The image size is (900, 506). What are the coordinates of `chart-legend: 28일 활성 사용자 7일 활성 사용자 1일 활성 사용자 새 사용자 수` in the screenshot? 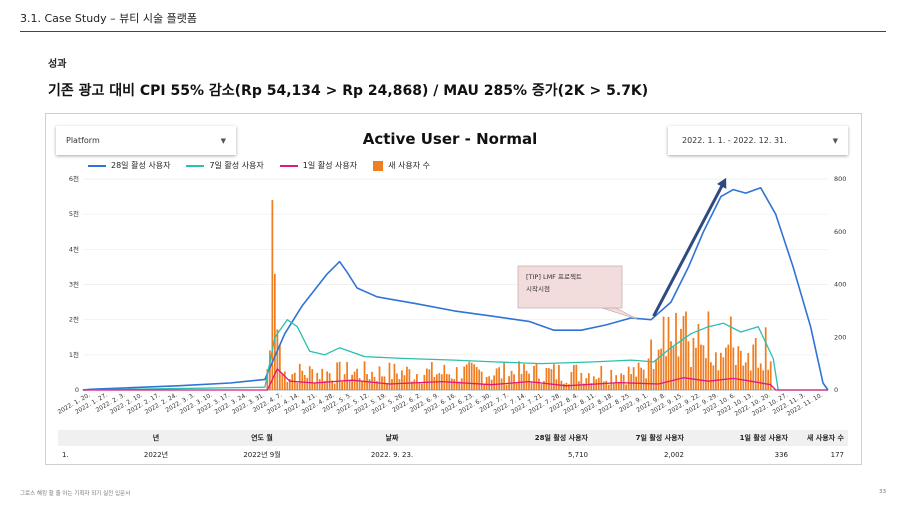 It's located at (259, 165).